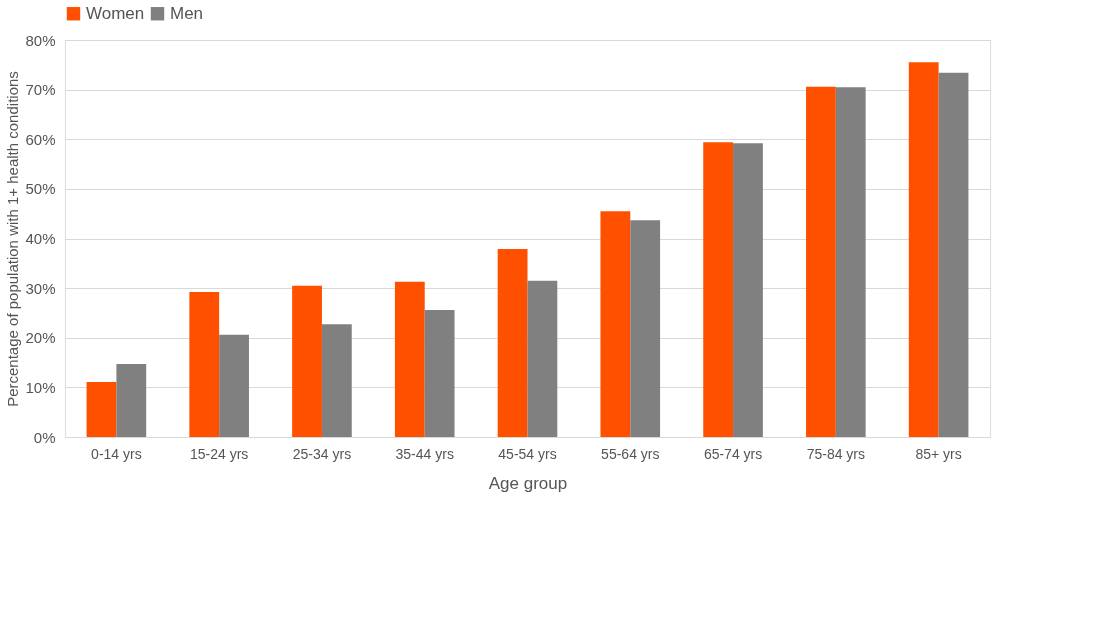  What do you see at coordinates (733, 453) in the screenshot?
I see `x-tick-label: 65-74 yrs` at bounding box center [733, 453].